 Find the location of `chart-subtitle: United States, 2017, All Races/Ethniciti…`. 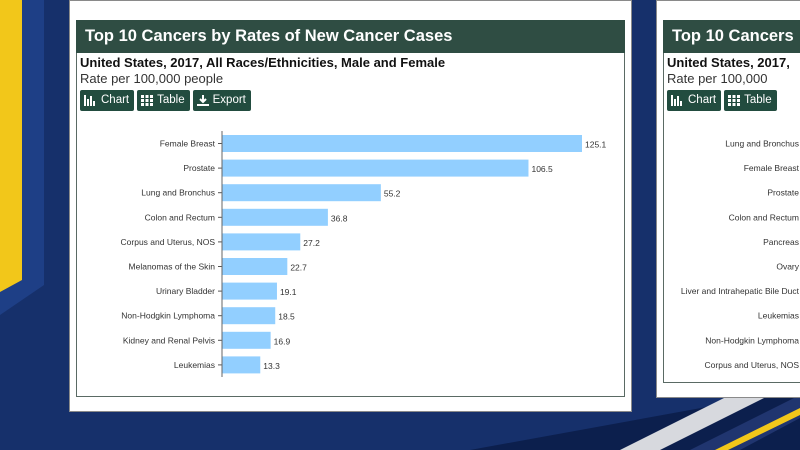

chart-subtitle: United States, 2017, All Races/Ethniciti… is located at coordinates (263, 62).